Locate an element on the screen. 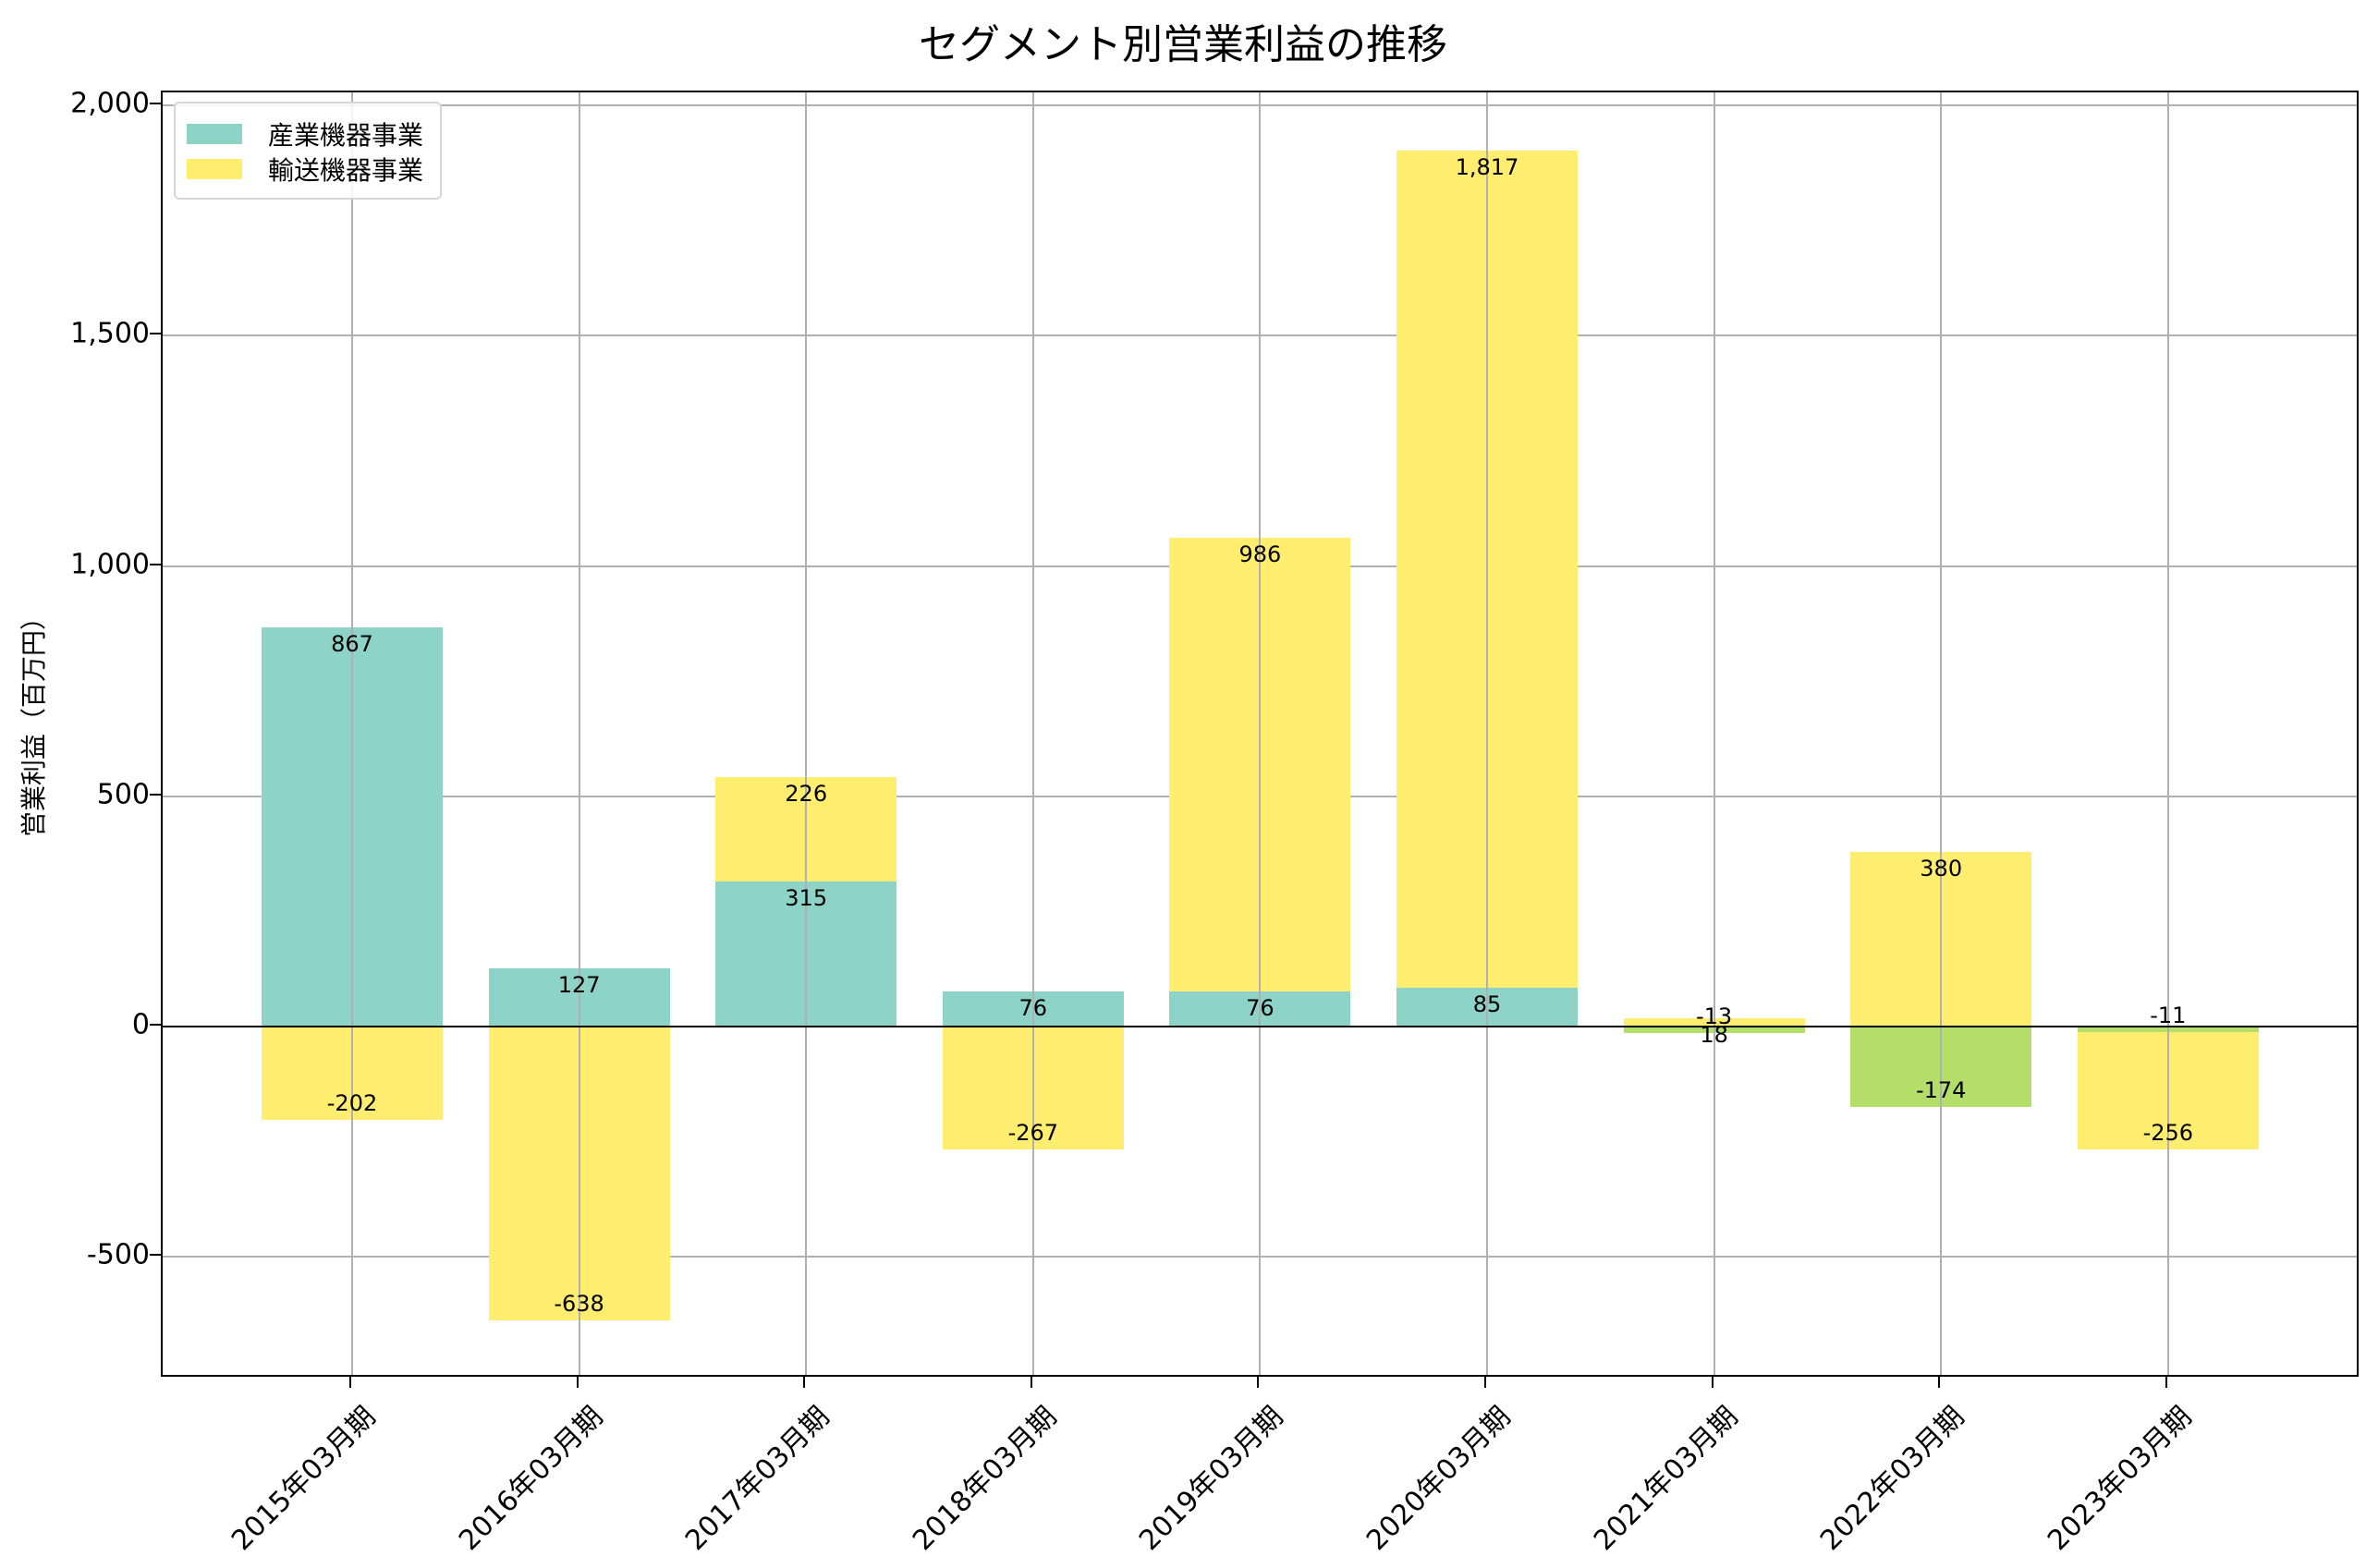 This screenshot has width=2366, height=1568. data-label-transport: -267 is located at coordinates (1033, 1133).